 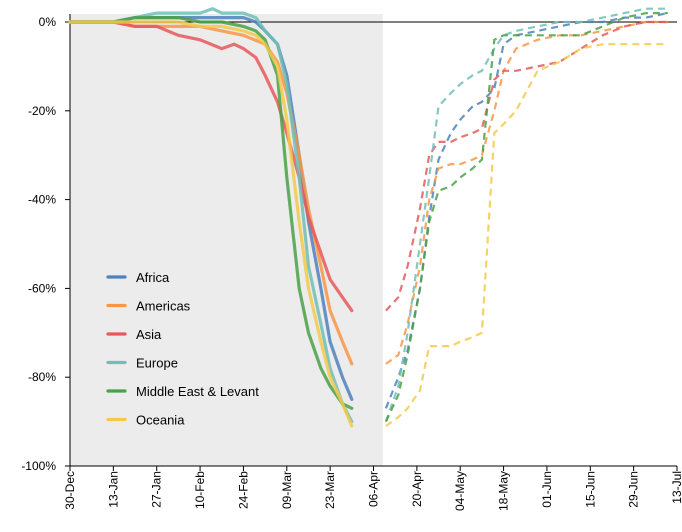 I want to click on x-tick-label: 13-Jul, so click(x=676, y=487).